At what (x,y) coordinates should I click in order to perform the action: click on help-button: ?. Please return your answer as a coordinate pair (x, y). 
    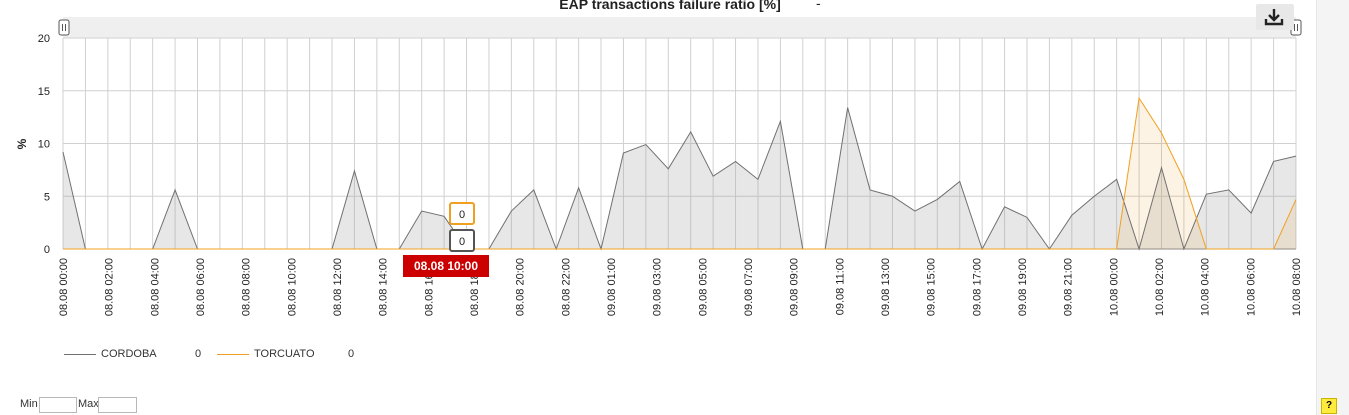
    Looking at the image, I should click on (1329, 406).